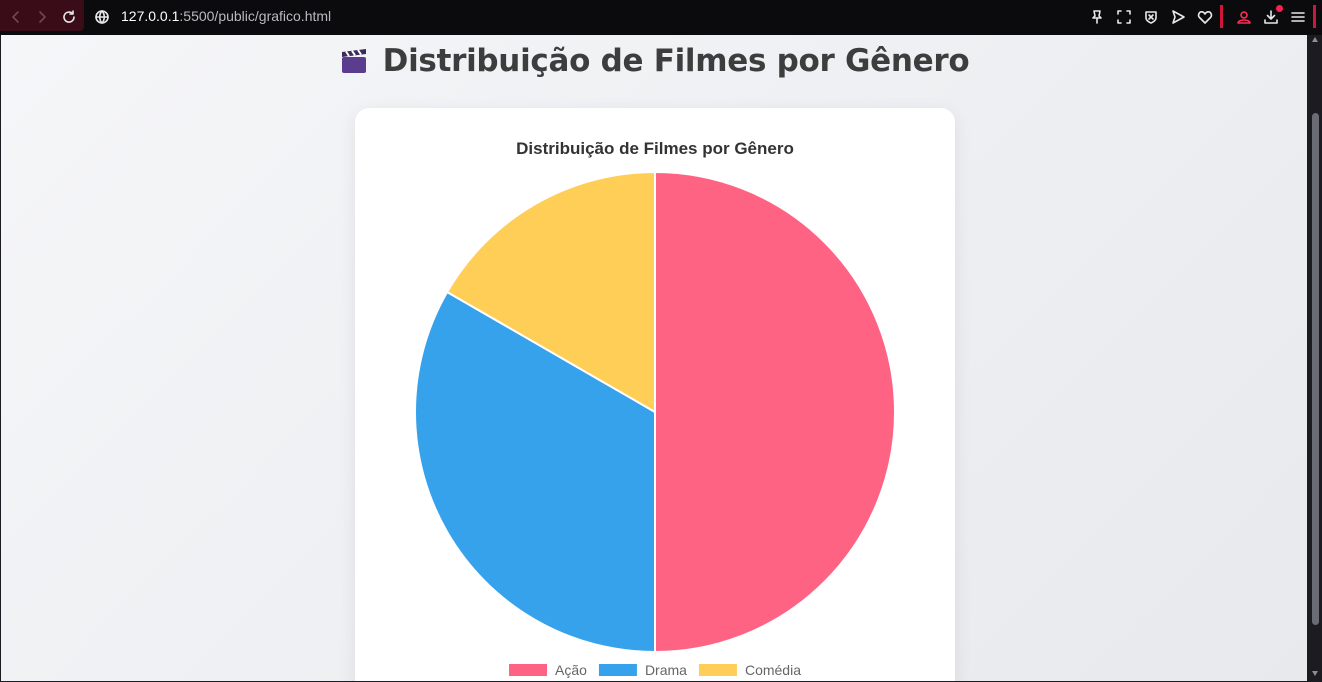 This screenshot has width=1322, height=682. Describe the element at coordinates (255, 16) in the screenshot. I see `url-path: :5500/public/grafico.html` at that location.